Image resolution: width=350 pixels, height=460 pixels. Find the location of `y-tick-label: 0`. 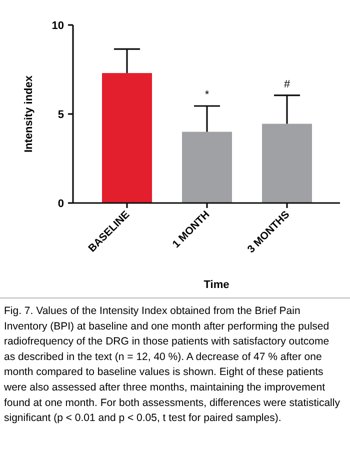

y-tick-label: 0 is located at coordinates (61, 204).